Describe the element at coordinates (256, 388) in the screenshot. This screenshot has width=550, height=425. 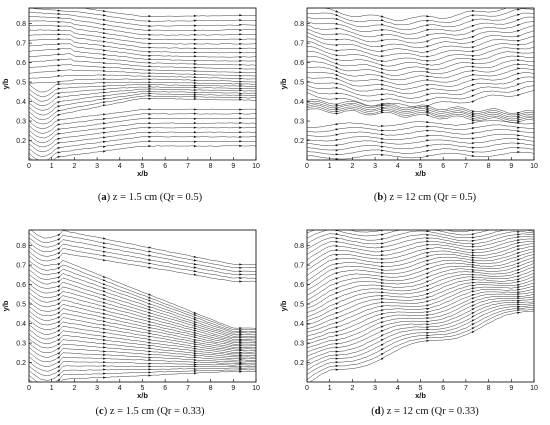
I see `x-tick-label: 10` at that location.